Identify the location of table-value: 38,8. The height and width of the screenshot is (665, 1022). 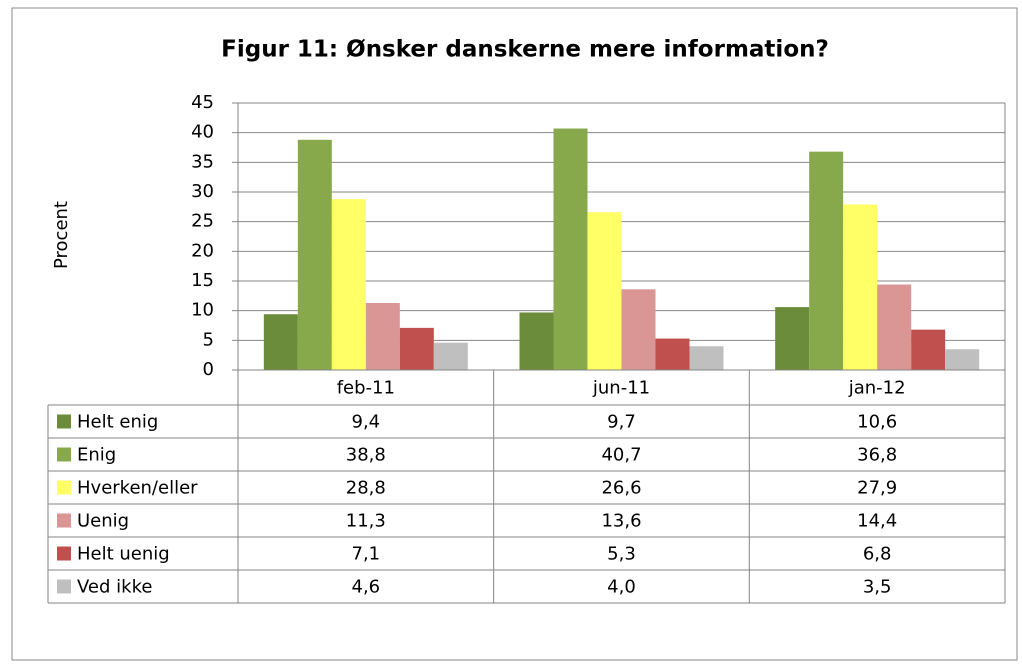
(366, 455).